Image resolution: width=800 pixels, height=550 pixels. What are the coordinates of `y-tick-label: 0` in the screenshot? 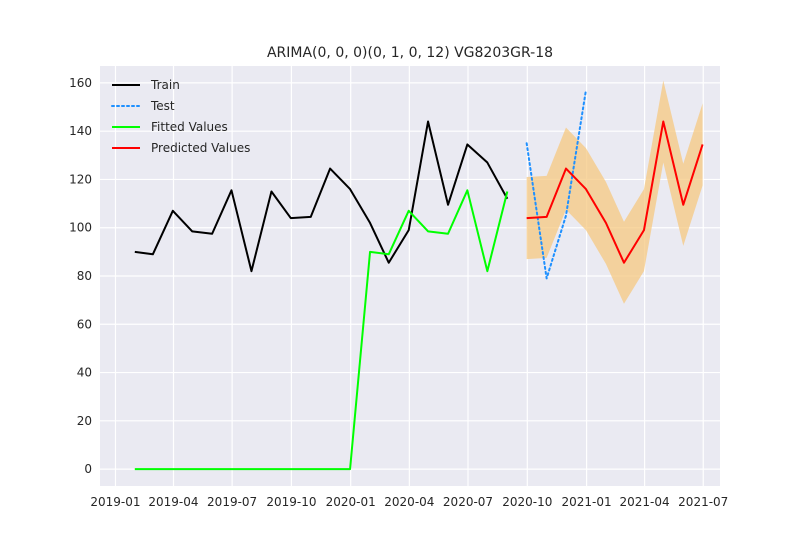 It's located at (88, 469).